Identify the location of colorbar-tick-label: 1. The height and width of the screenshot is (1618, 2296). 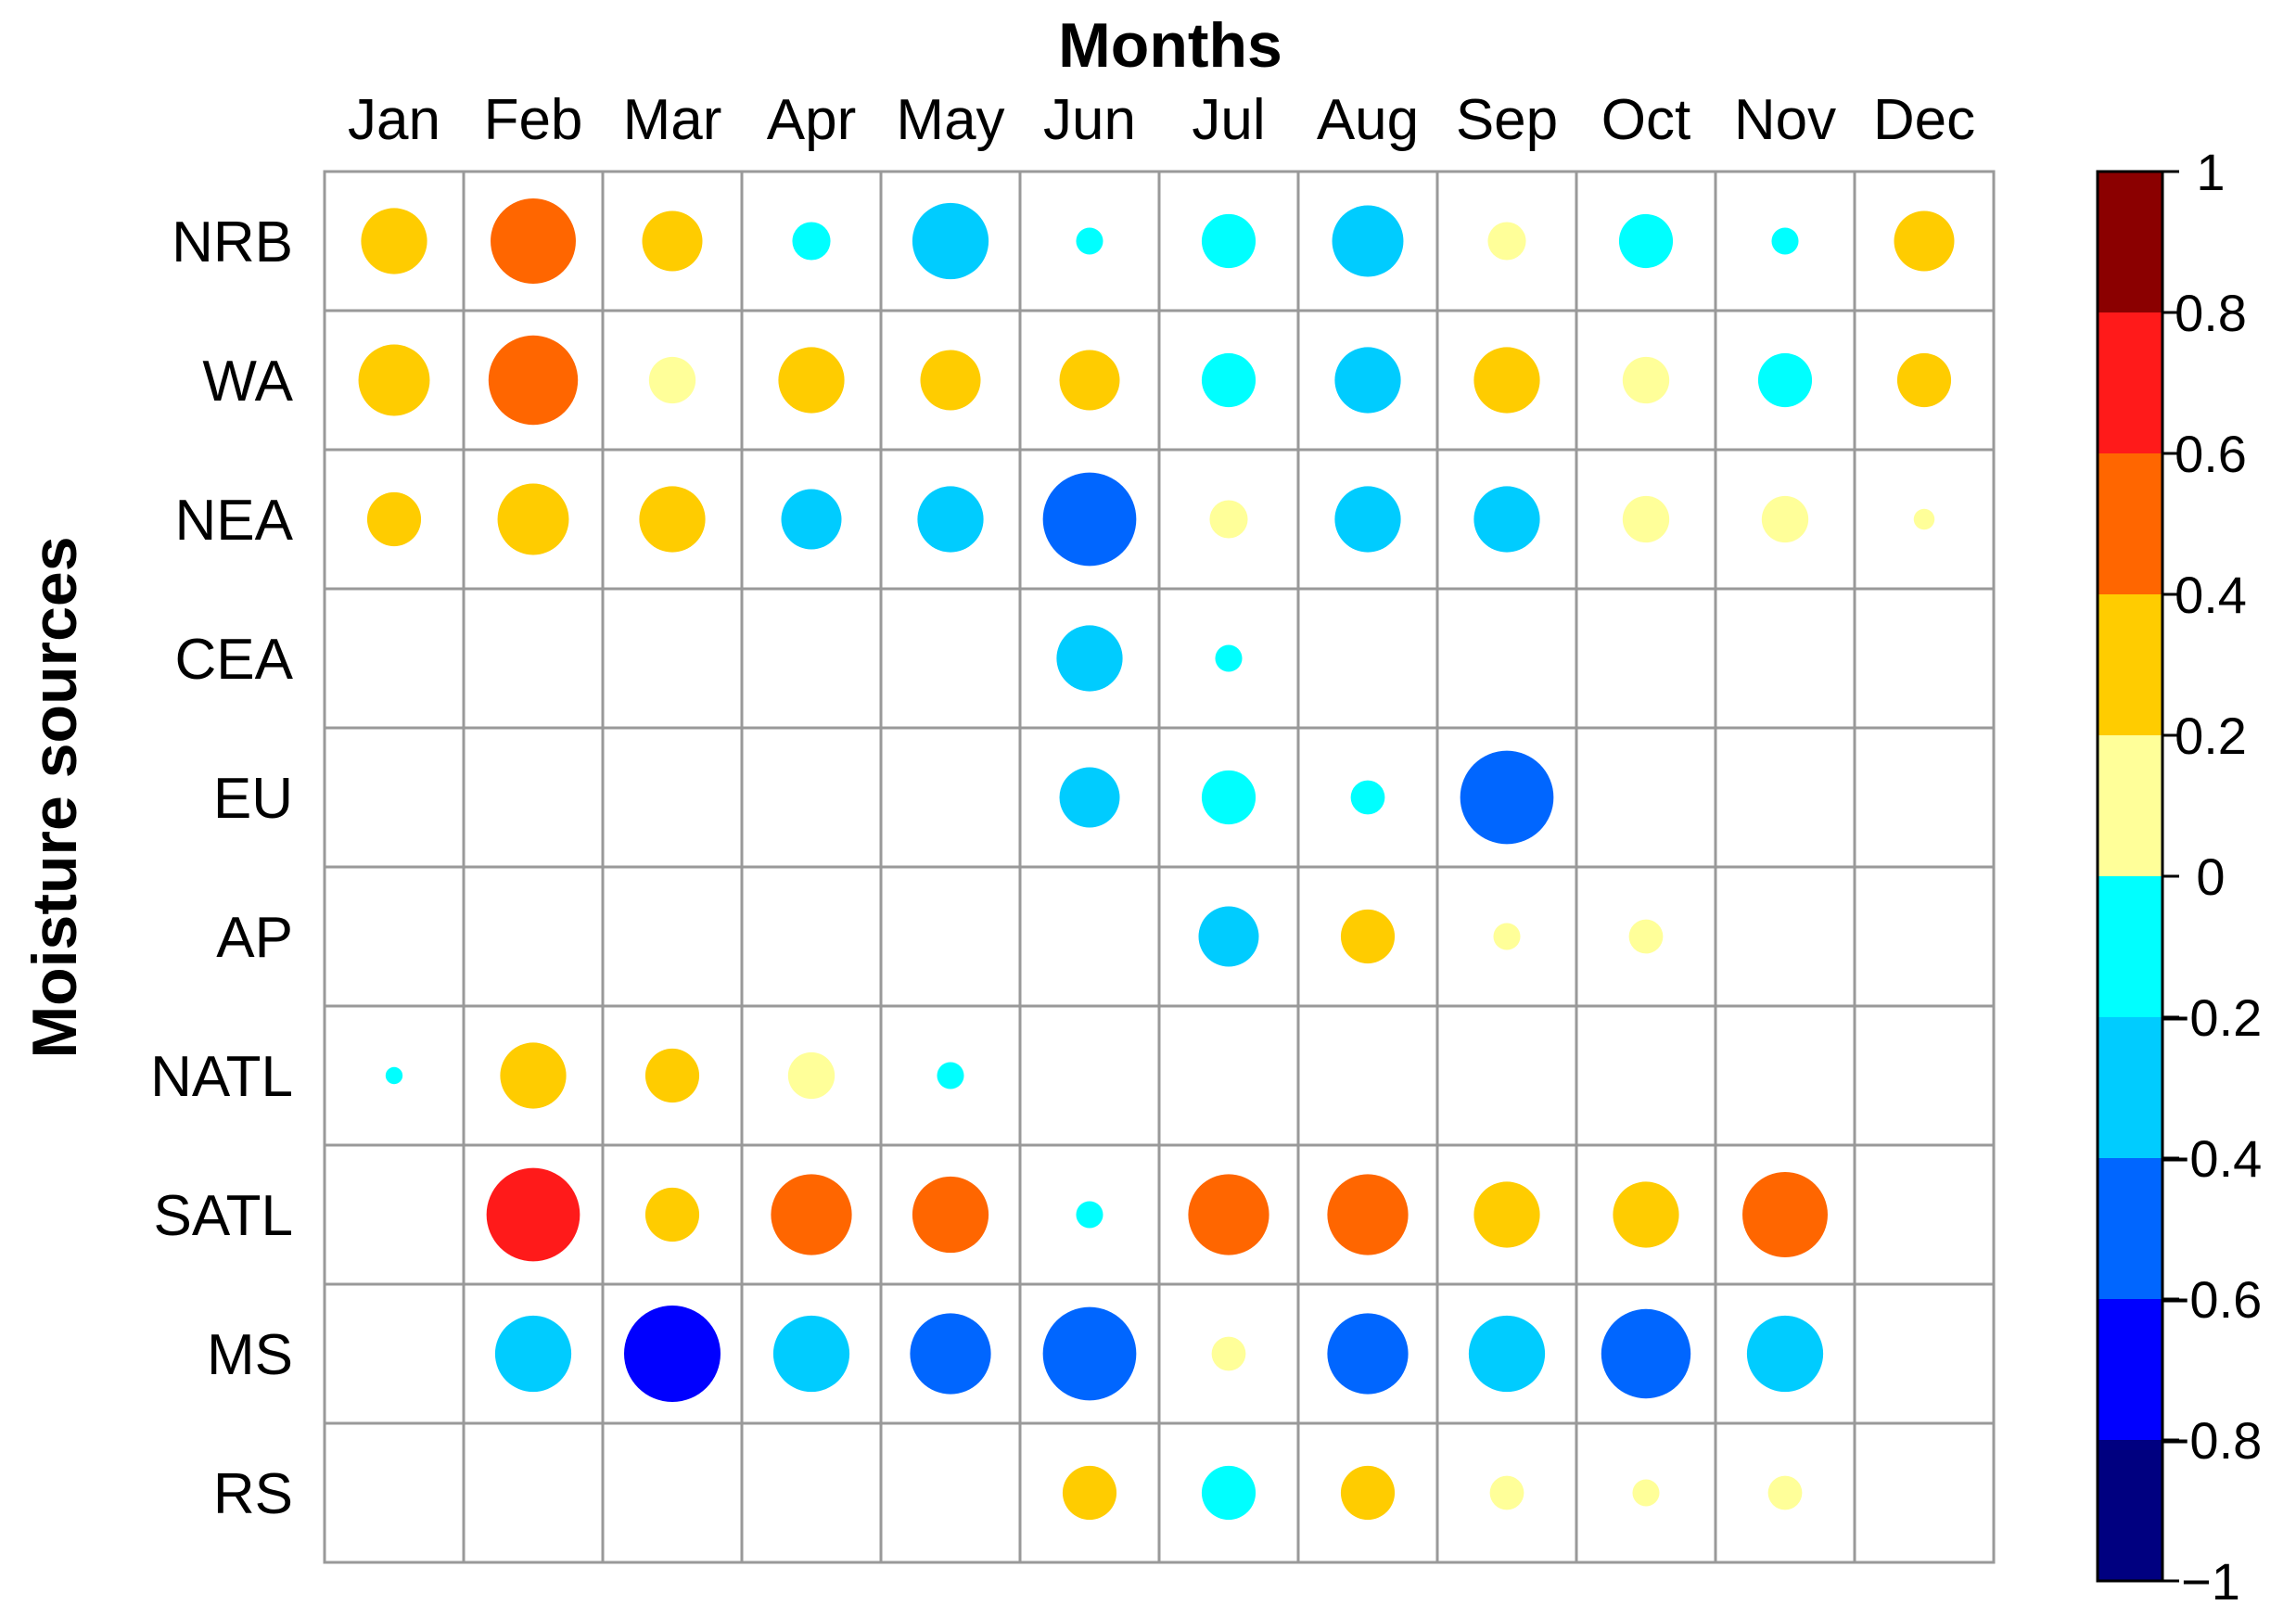
(2210, 172).